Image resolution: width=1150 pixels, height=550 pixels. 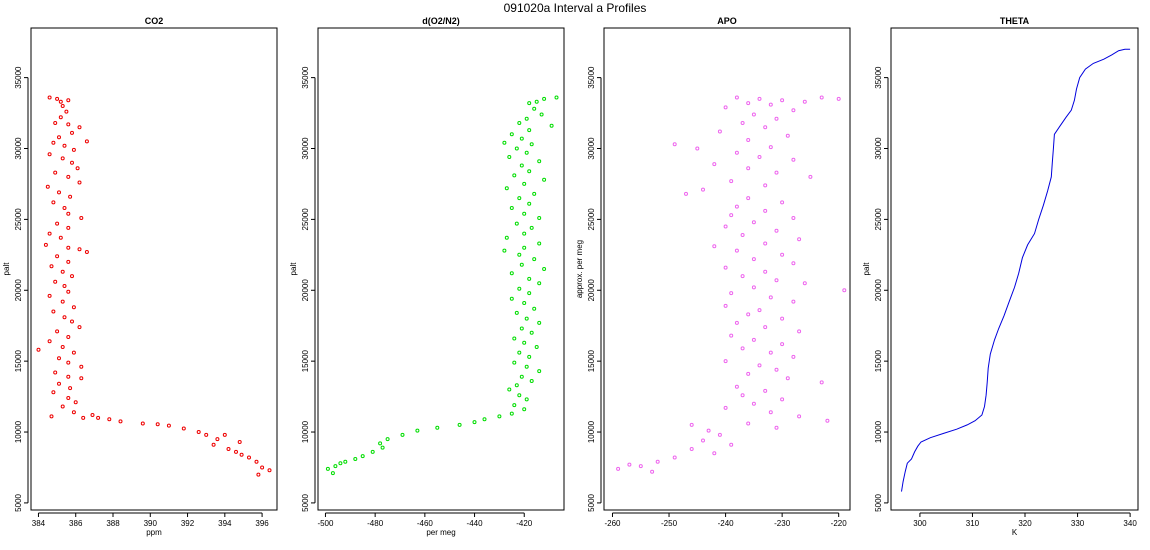 What do you see at coordinates (154, 21) in the screenshot?
I see `panel-title: CO2` at bounding box center [154, 21].